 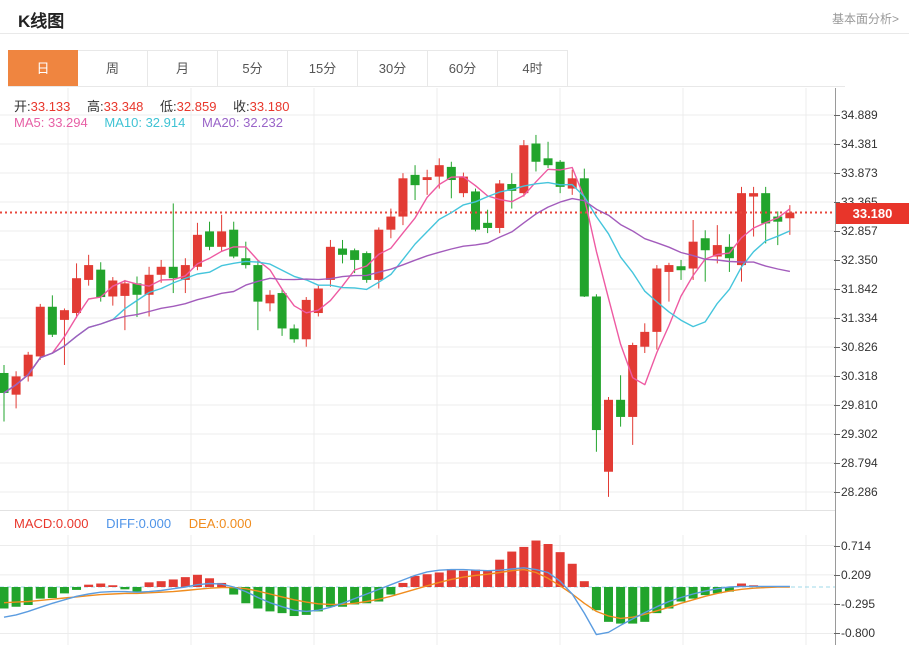 I want to click on dea-label: DEA:, so click(x=204, y=523).